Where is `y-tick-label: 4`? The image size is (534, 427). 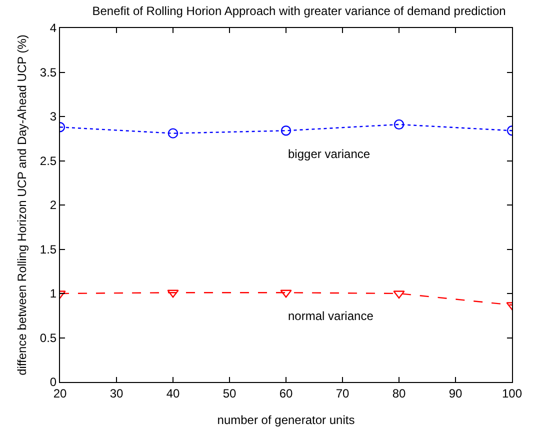 y-tick-label: 4 is located at coordinates (53, 28).